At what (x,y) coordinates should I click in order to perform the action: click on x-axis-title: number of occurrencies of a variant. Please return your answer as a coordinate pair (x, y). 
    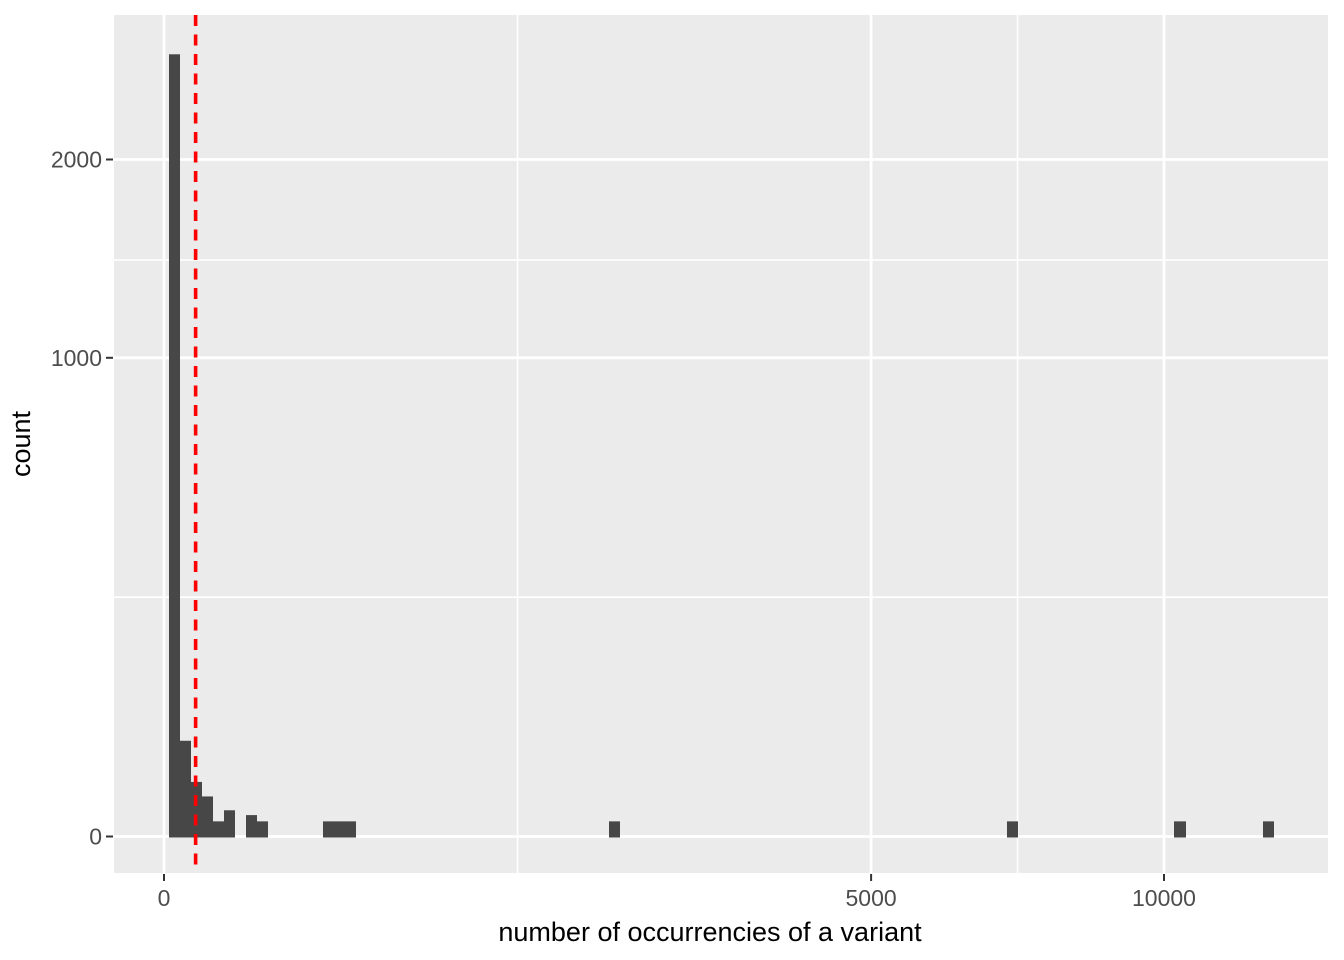
    Looking at the image, I should click on (710, 932).